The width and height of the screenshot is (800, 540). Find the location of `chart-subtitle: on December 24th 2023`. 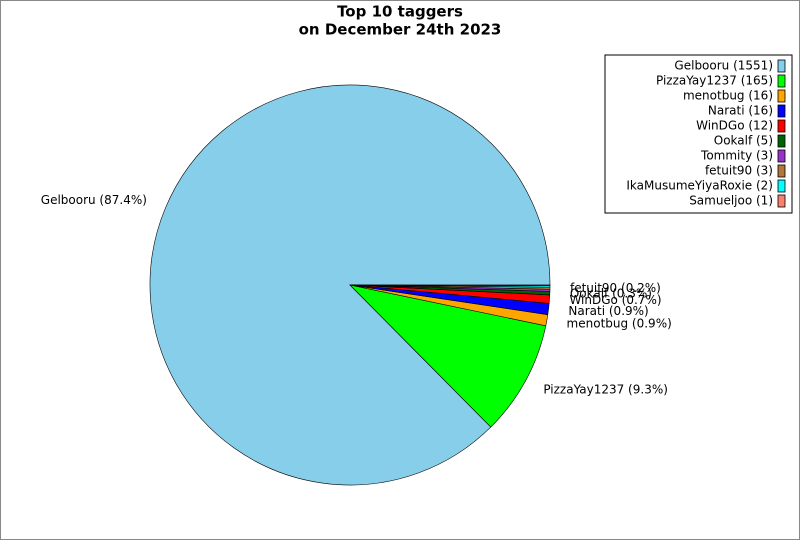

chart-subtitle: on December 24th 2023 is located at coordinates (400, 30).